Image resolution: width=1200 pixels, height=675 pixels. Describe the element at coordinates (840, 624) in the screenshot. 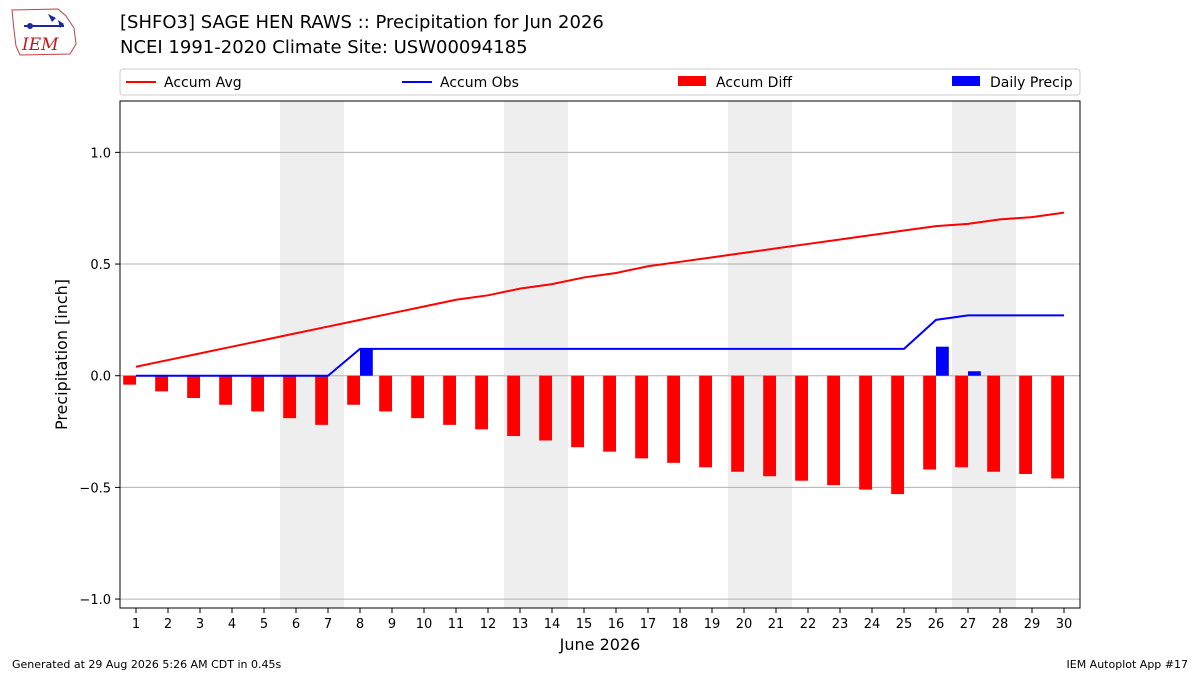

I see `xtick-label-23: 23` at that location.